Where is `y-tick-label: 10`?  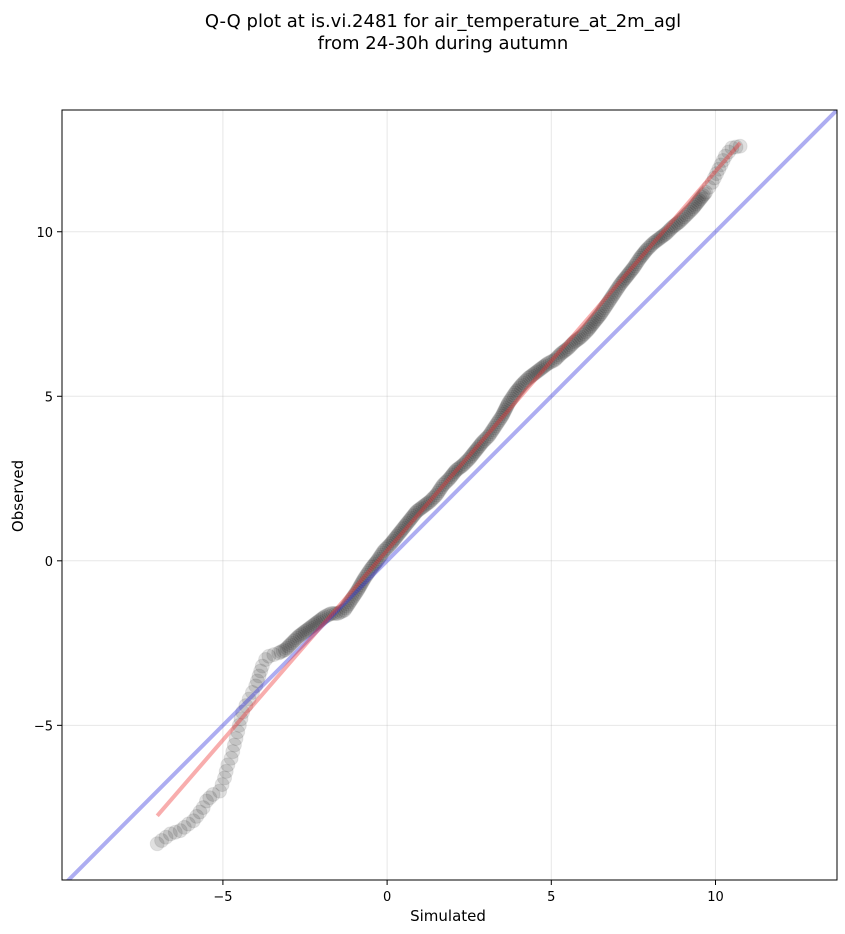 y-tick-label: 10 is located at coordinates (44, 233).